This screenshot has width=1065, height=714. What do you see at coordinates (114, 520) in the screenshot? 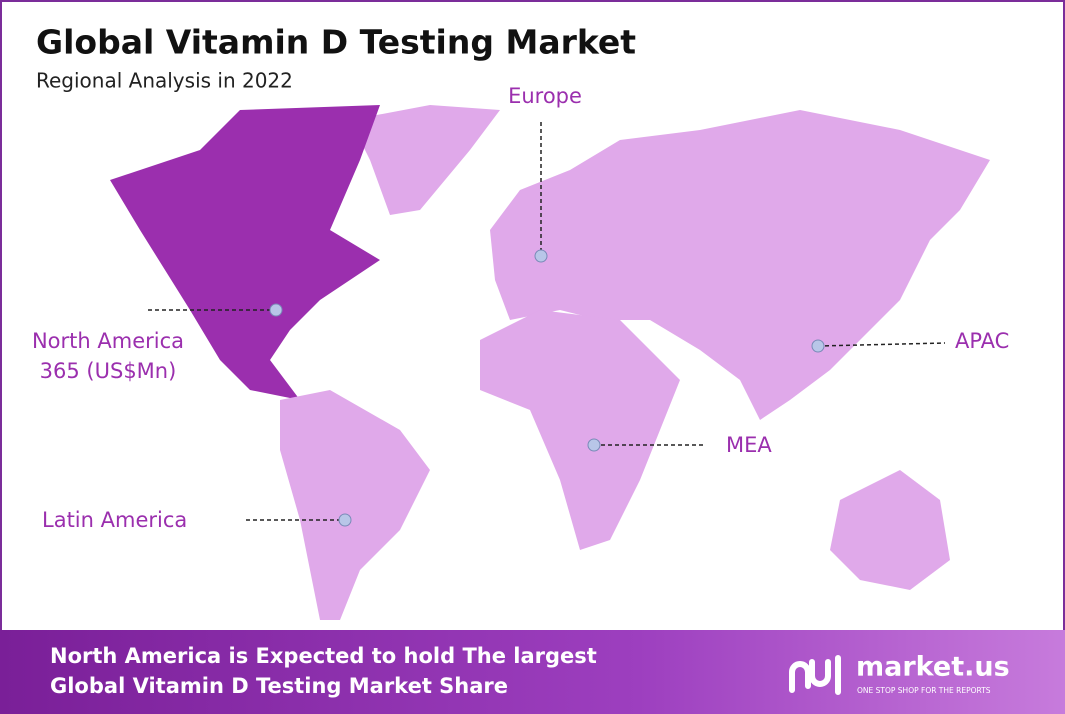
I see `region-label: Latin America` at bounding box center [114, 520].